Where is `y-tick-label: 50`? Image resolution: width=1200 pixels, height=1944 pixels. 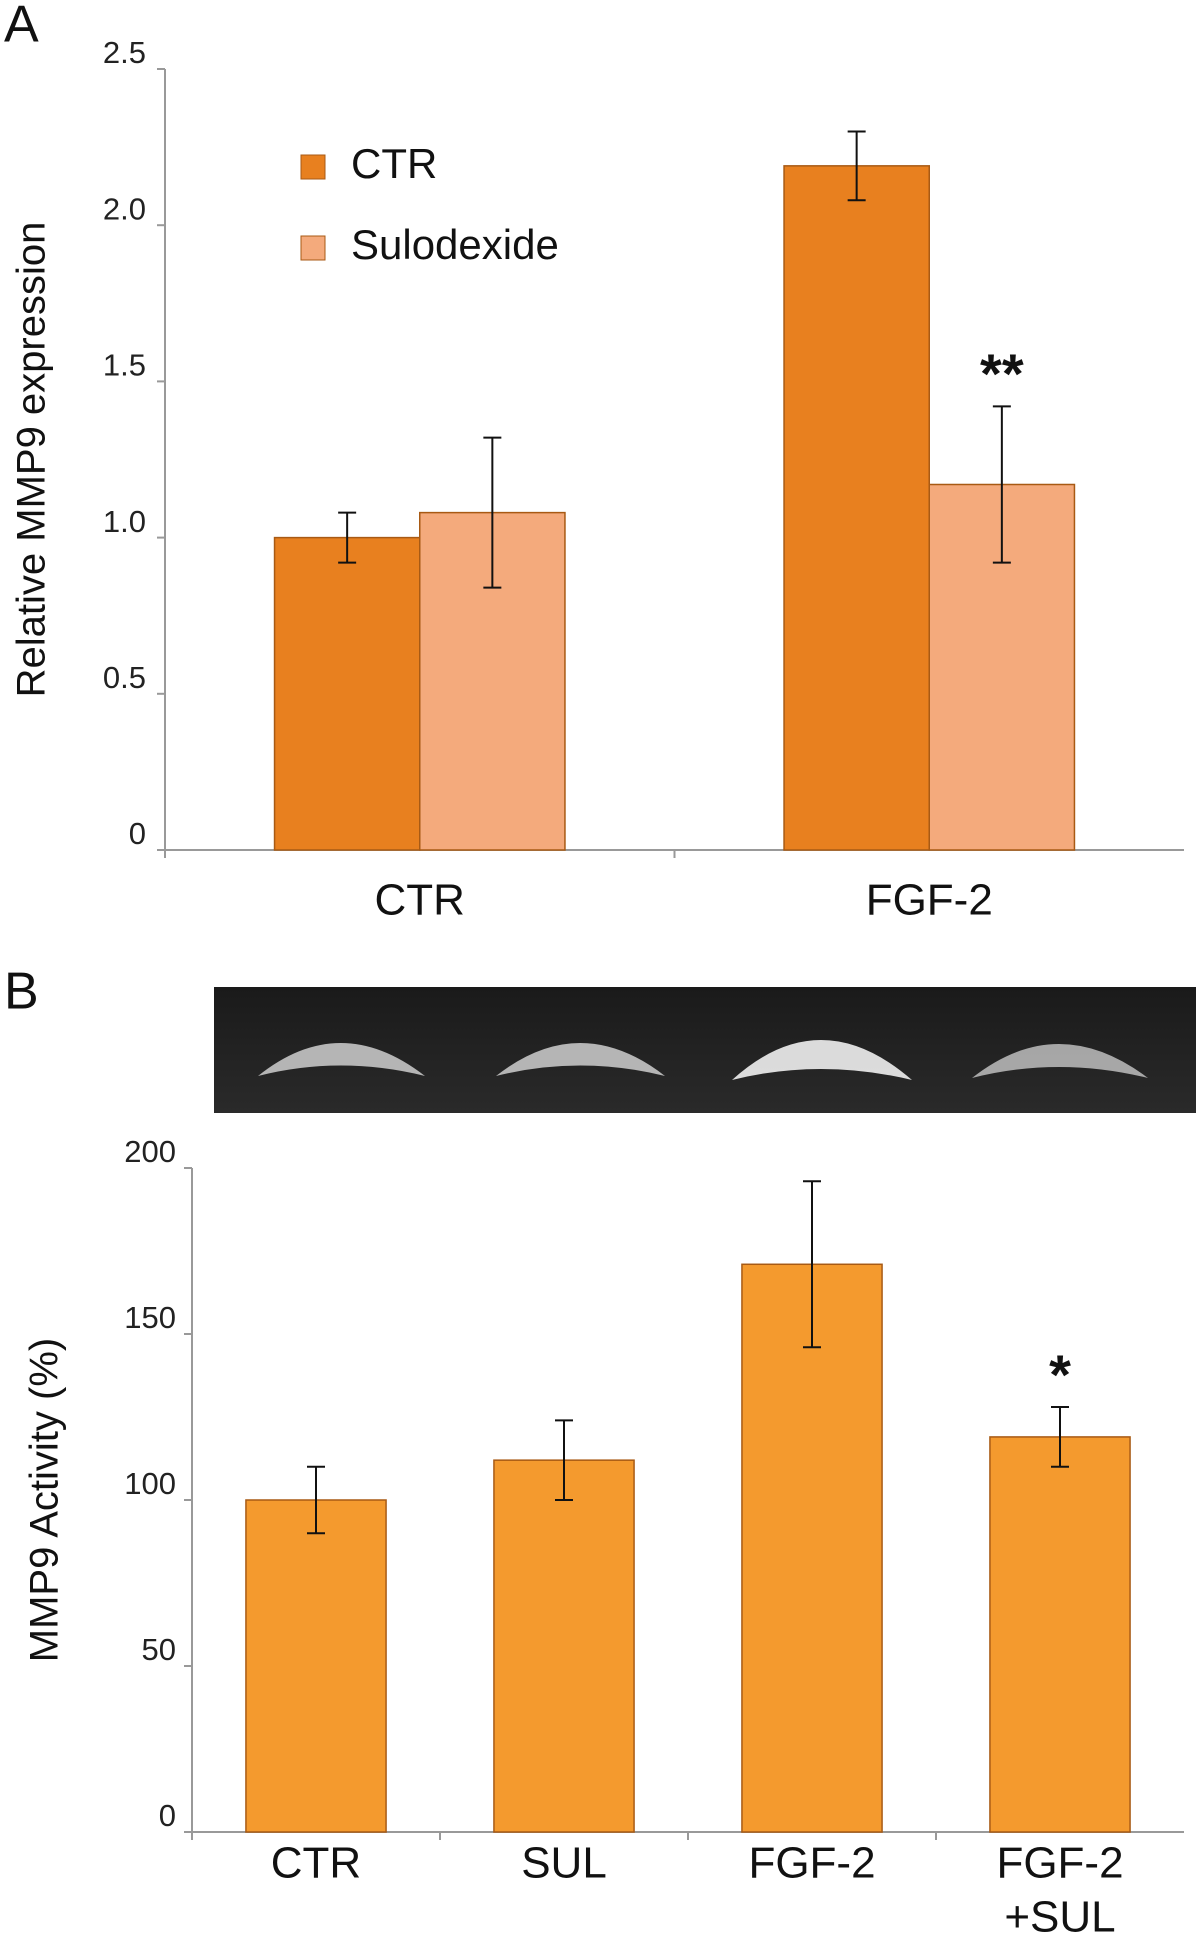 y-tick-label: 50 is located at coordinates (159, 1649).